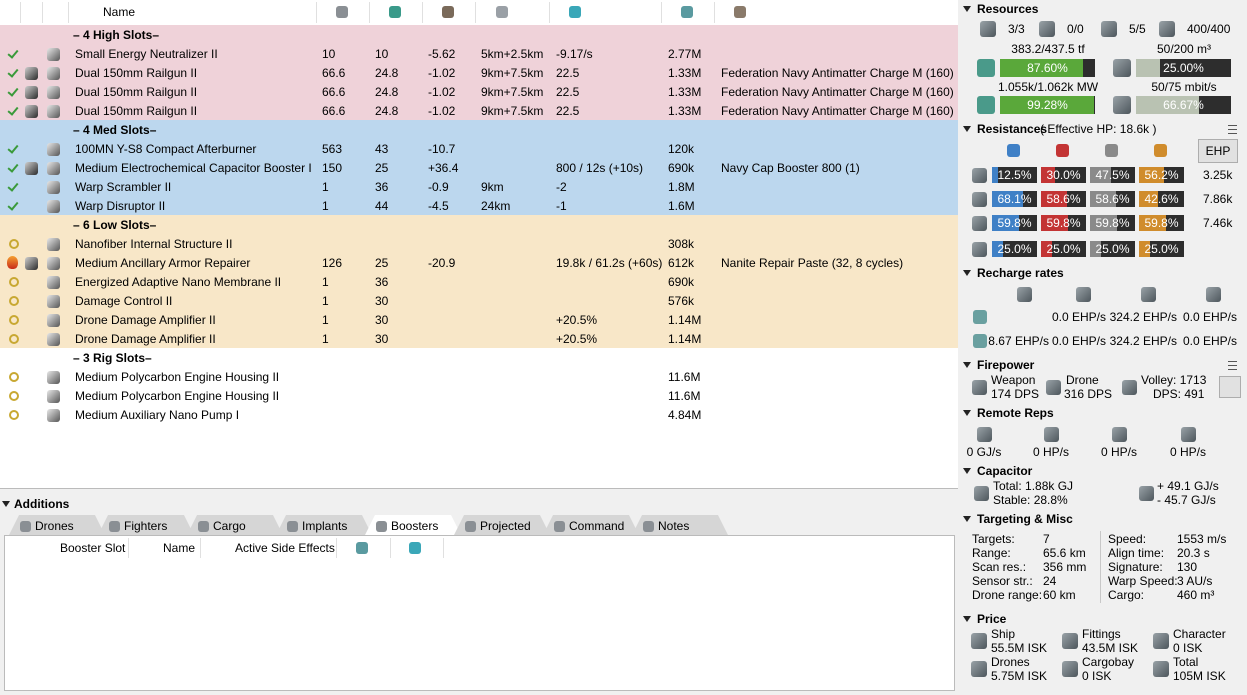  What do you see at coordinates (512, 92) in the screenshot?
I see `module-range: 9km+7.5km` at bounding box center [512, 92].